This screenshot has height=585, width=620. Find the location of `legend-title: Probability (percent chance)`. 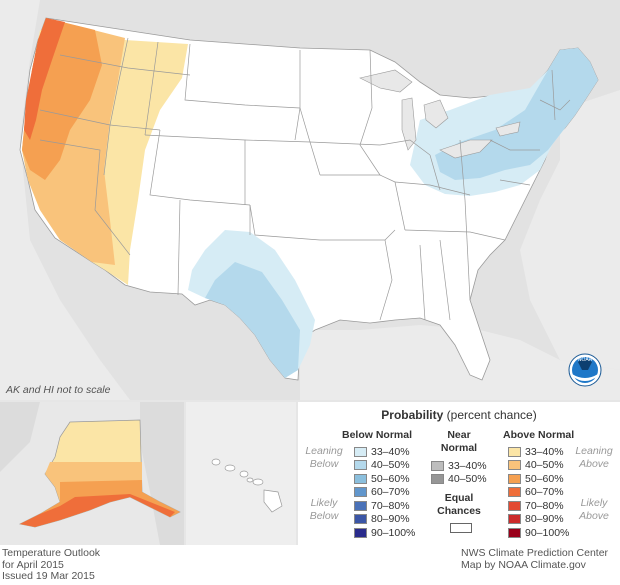

legend-title: Probability (percent chance) is located at coordinates (459, 415).